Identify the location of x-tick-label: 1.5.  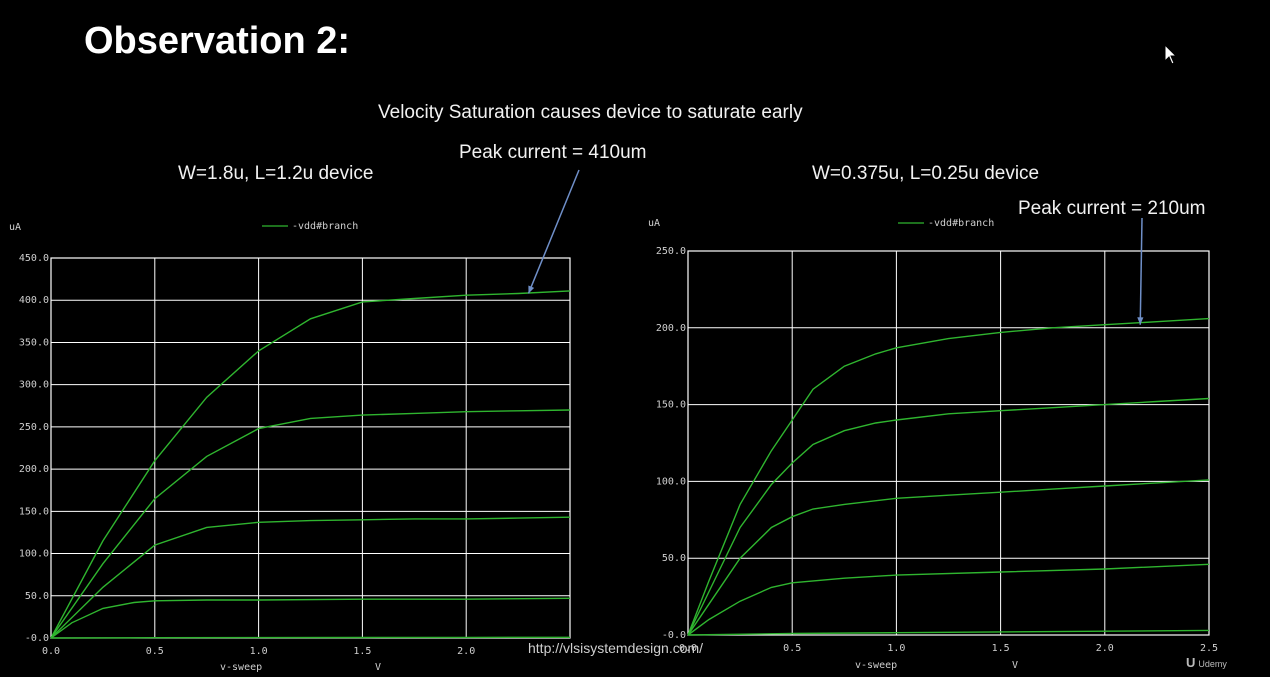
(1001, 648).